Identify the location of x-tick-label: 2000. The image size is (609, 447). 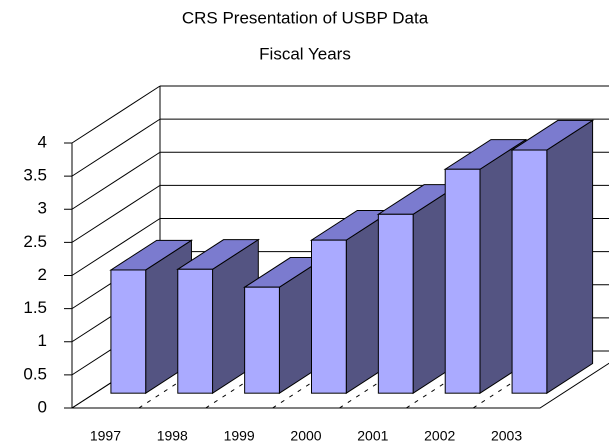
(305, 436).